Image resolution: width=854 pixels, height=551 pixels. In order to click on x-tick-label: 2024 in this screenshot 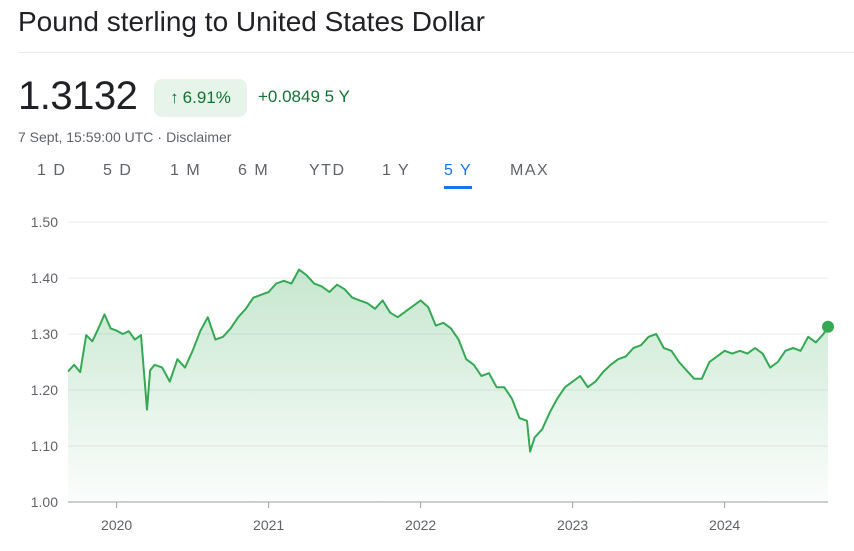, I will do `click(724, 525)`.